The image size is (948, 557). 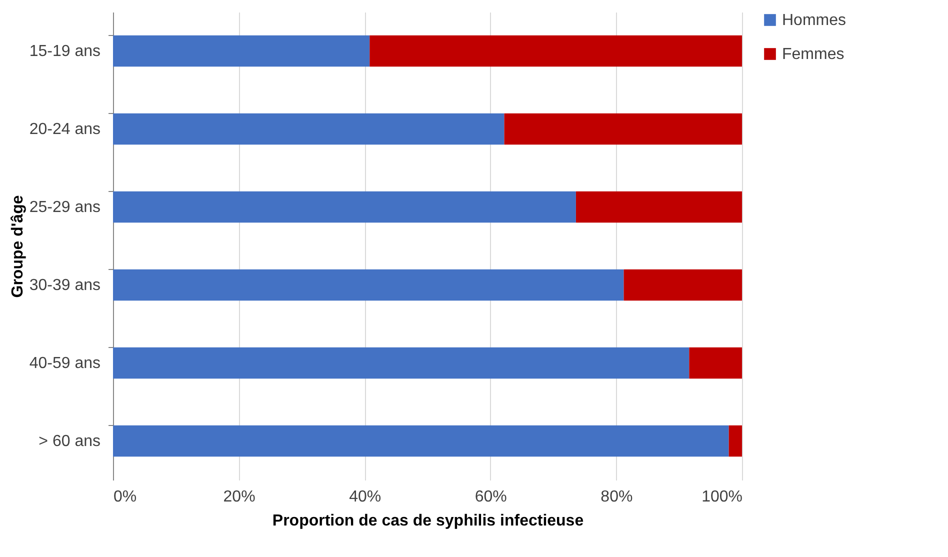 I want to click on x-axis-title: Proportion de cas de syphilis infectieuse, so click(x=428, y=521).